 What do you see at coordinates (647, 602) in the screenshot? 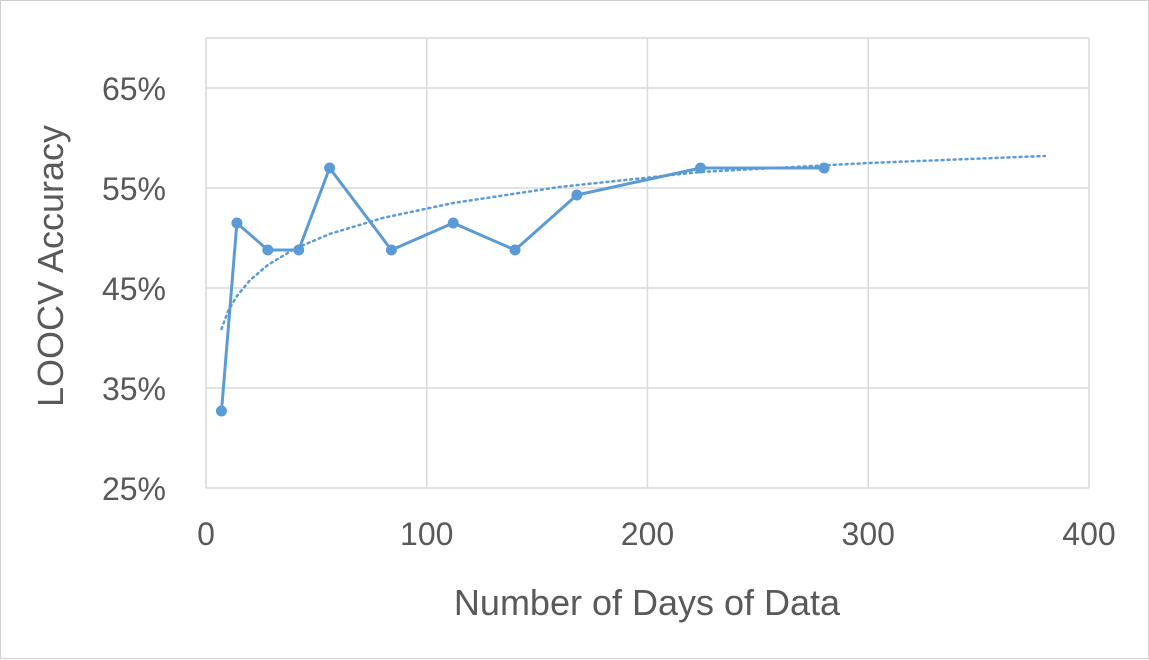
I see `x-axis-title: Number of Days of Data` at bounding box center [647, 602].